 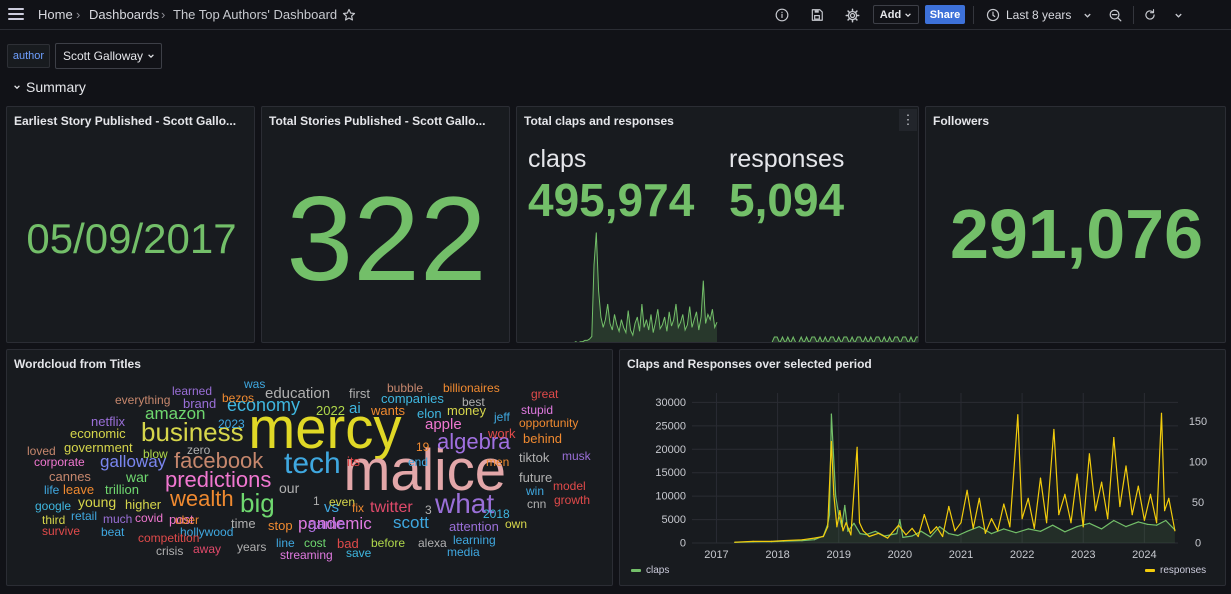 What do you see at coordinates (599, 121) in the screenshot?
I see `panel-title: Total claps and responses` at bounding box center [599, 121].